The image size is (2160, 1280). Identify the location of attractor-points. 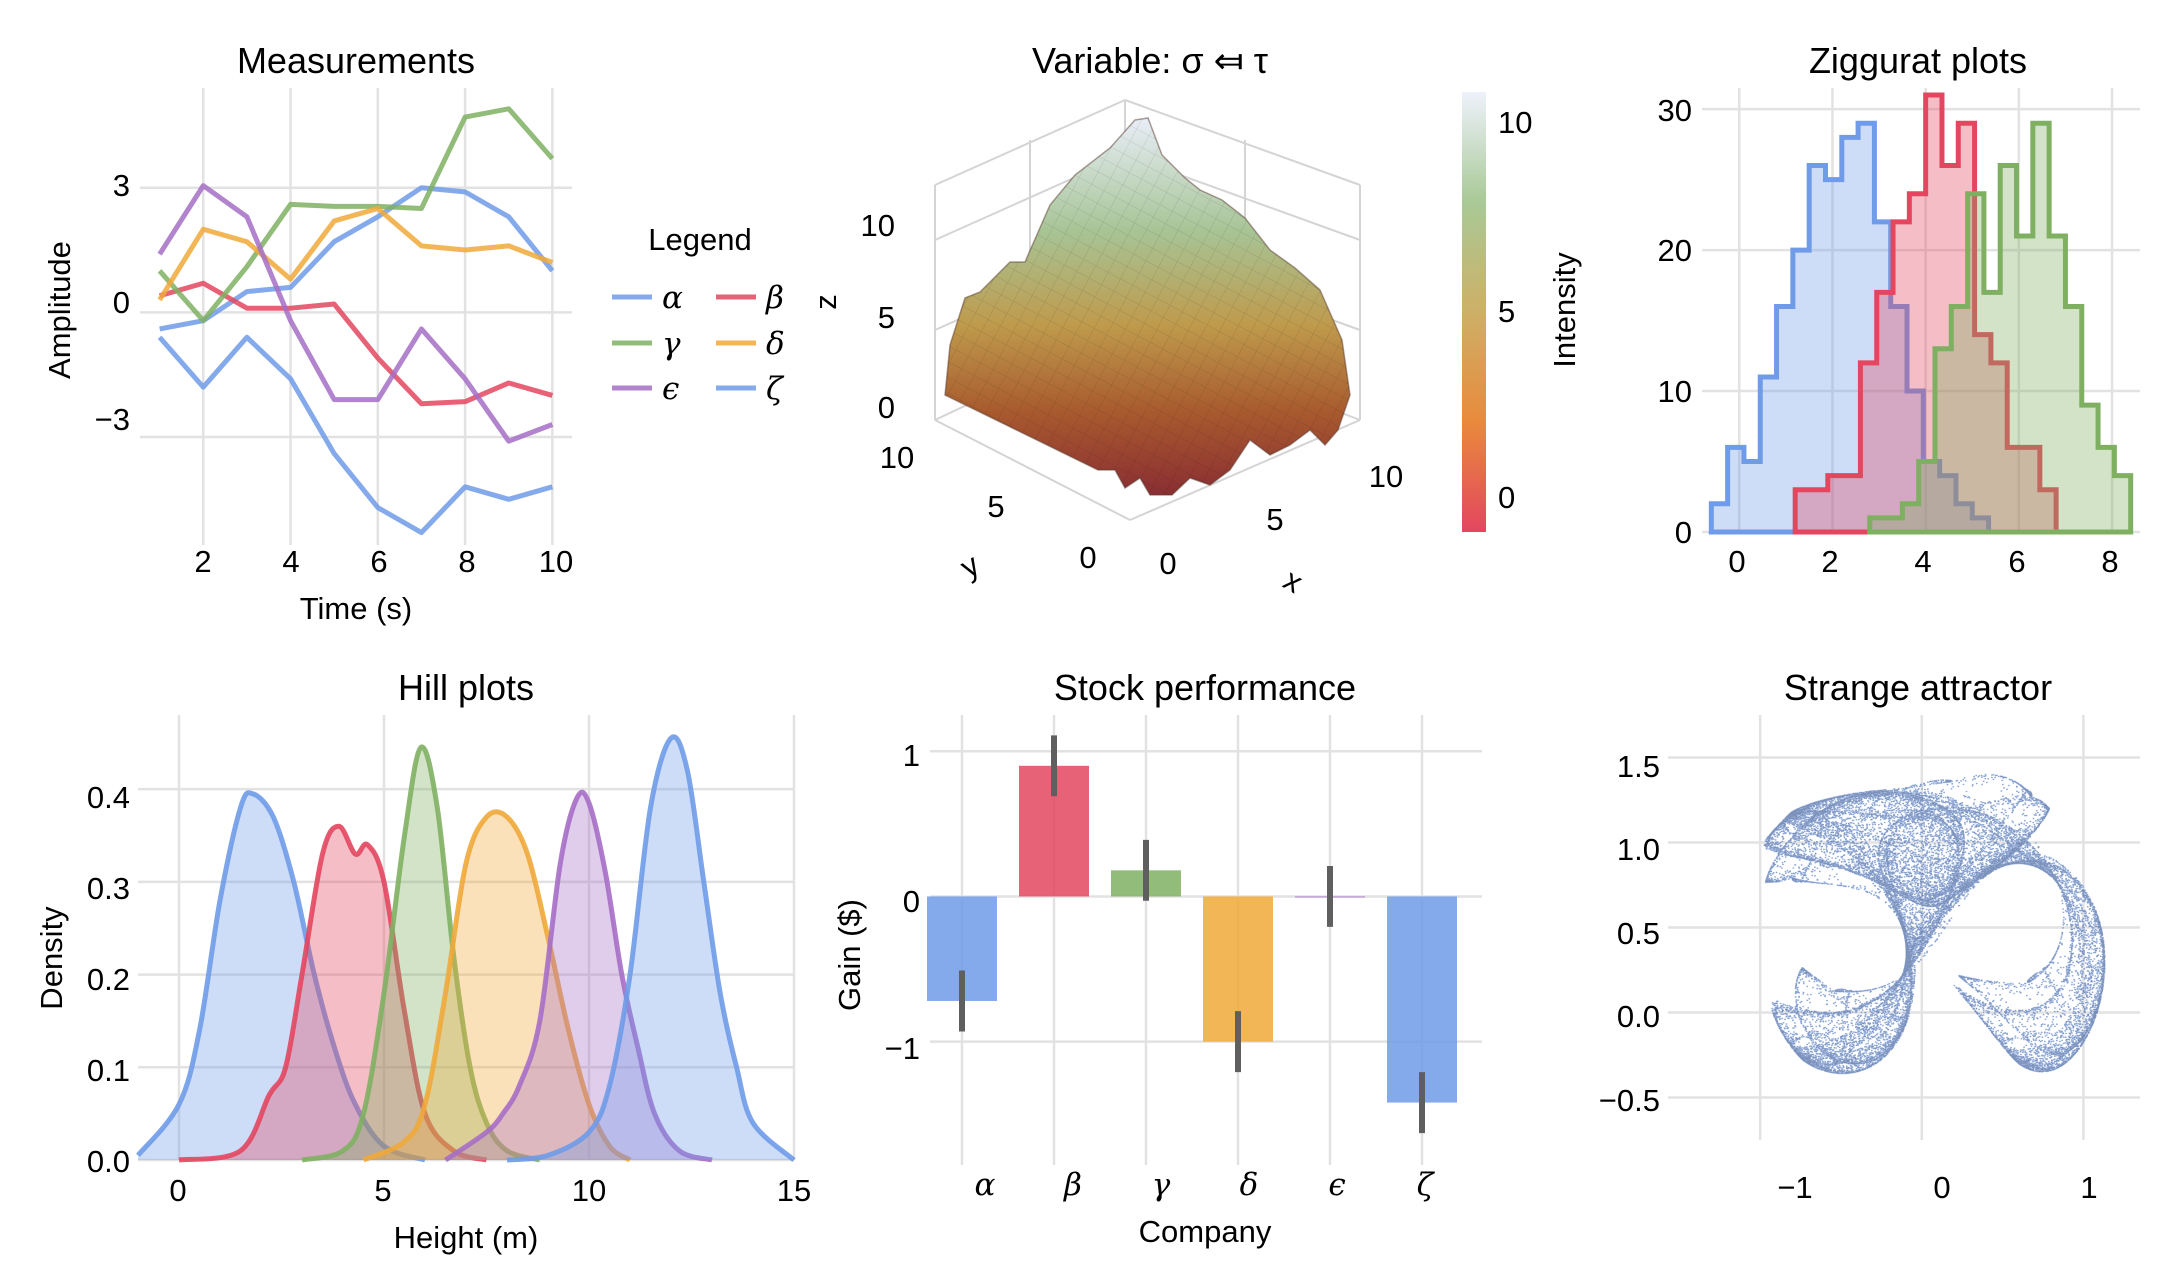
(1934, 924).